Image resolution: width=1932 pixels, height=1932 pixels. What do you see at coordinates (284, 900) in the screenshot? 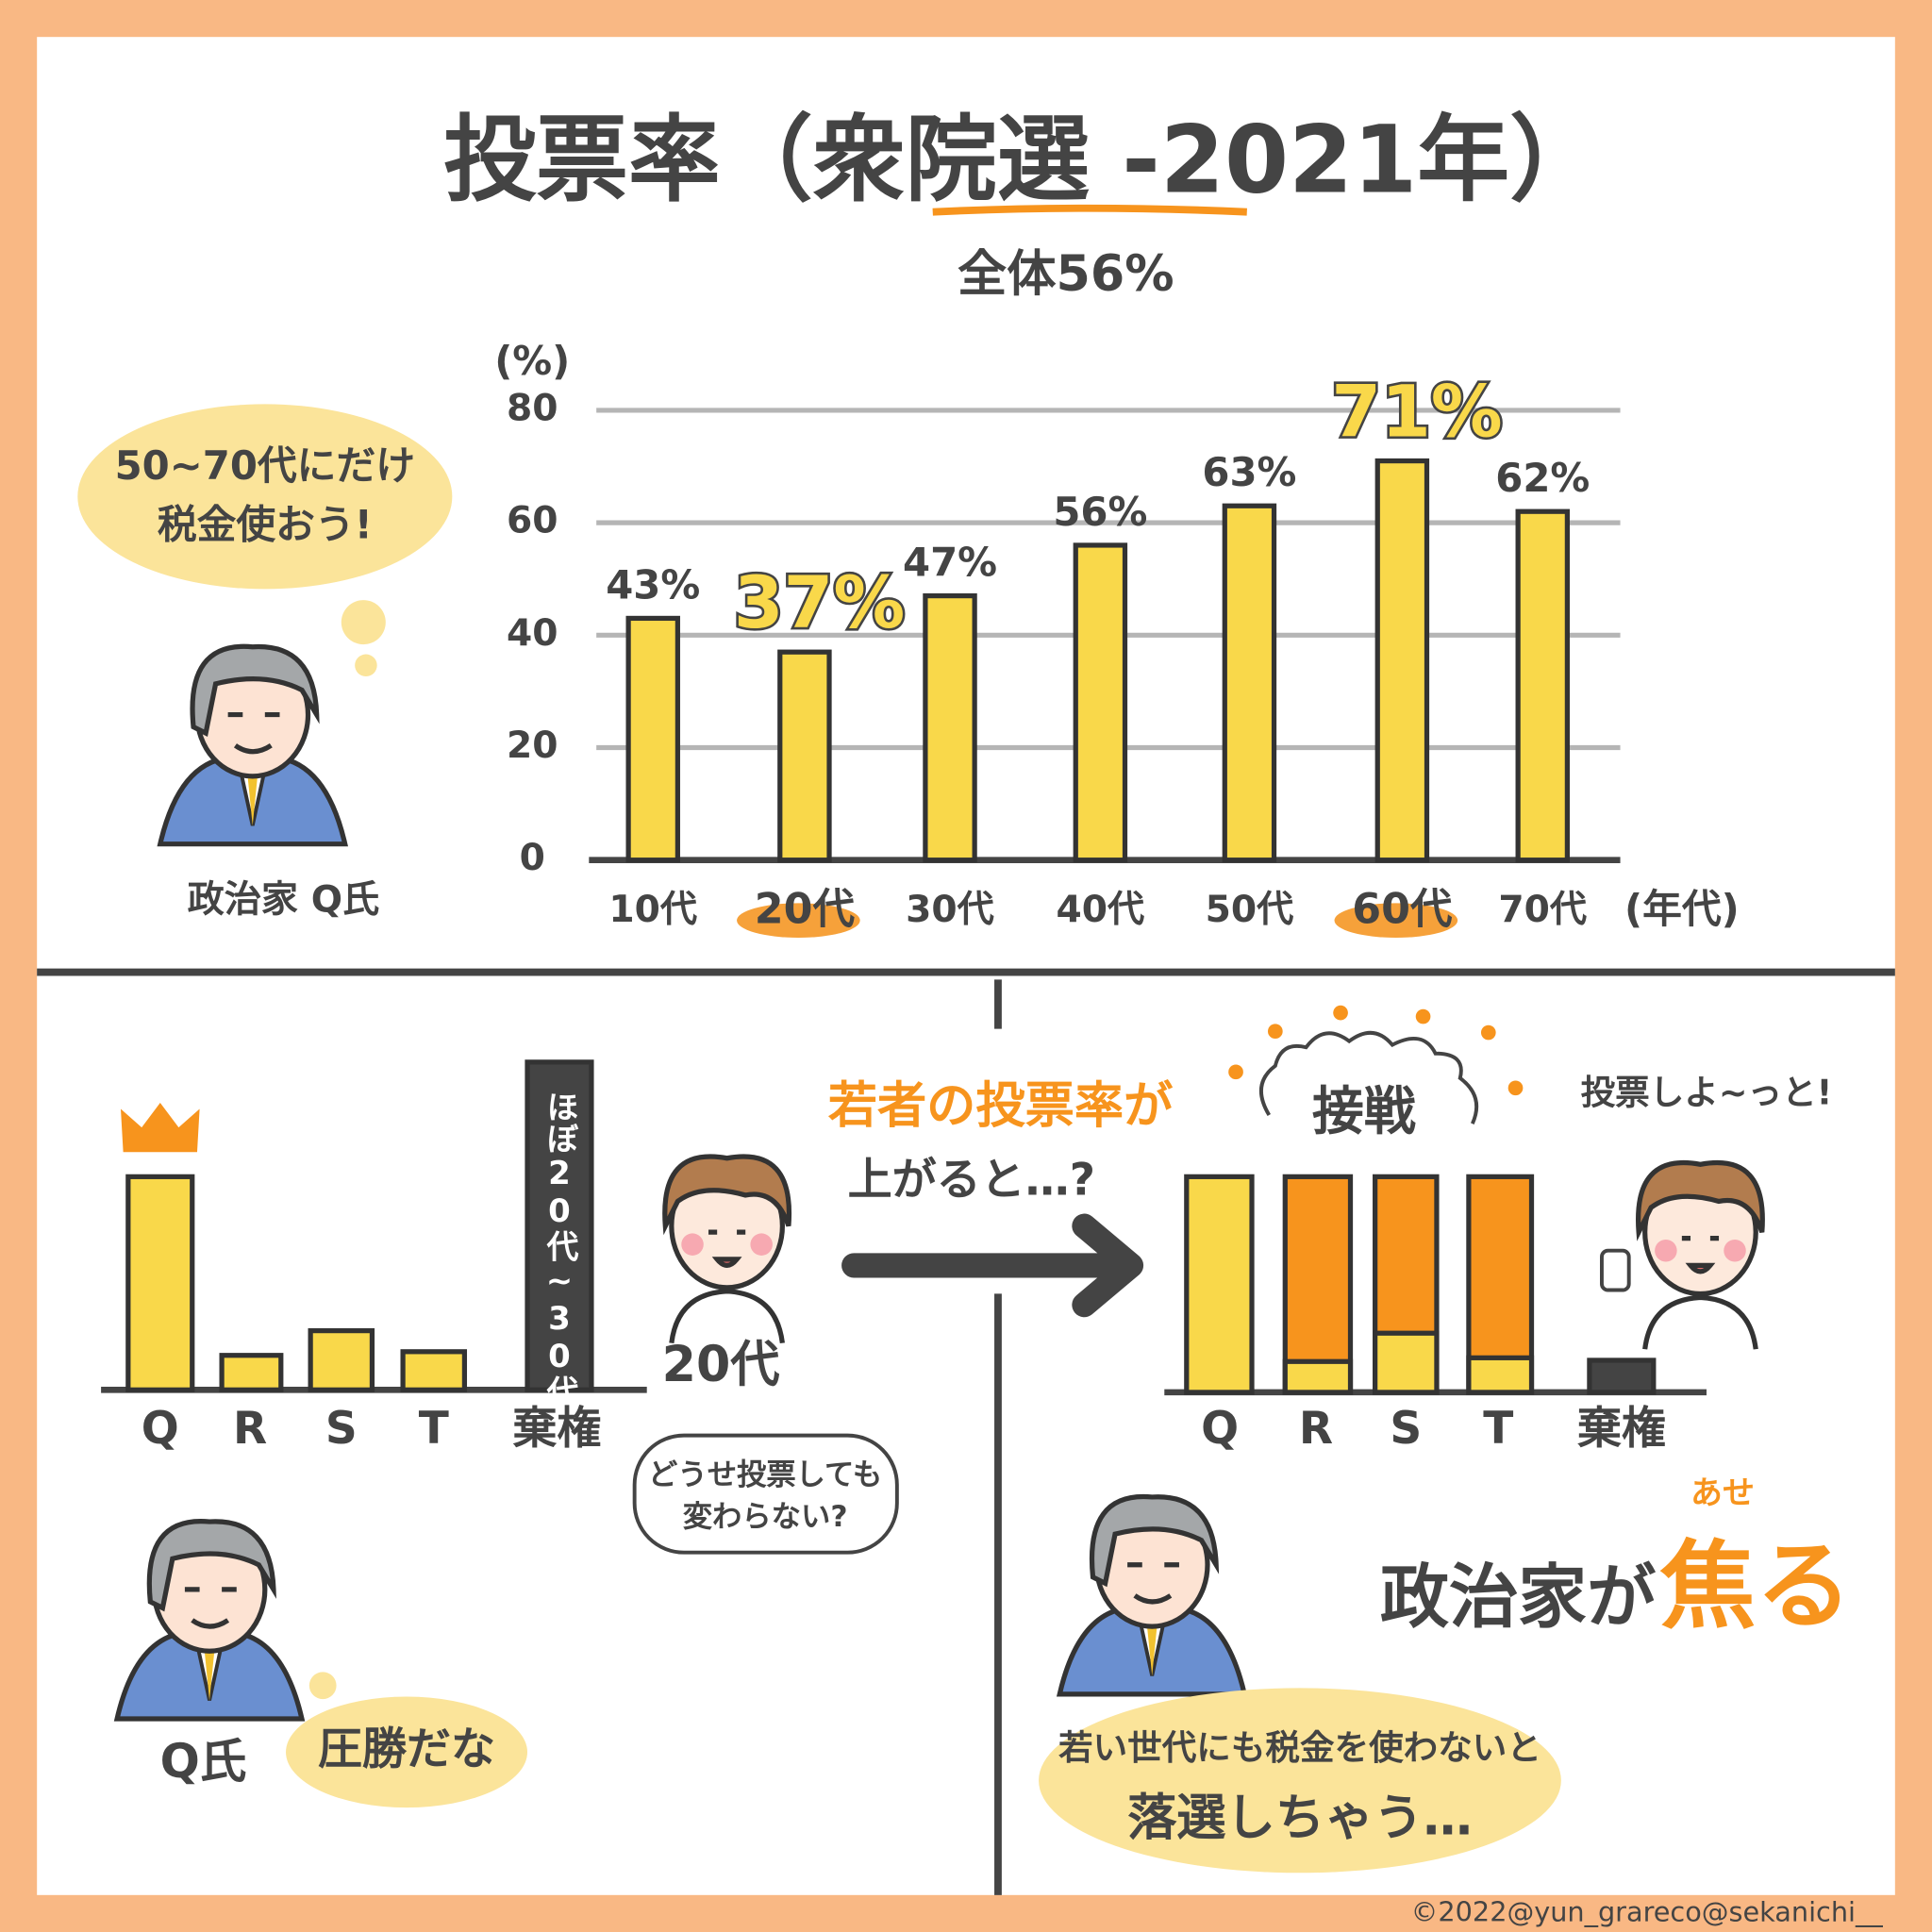
I see `person-label: 政治家 Q氏` at bounding box center [284, 900].